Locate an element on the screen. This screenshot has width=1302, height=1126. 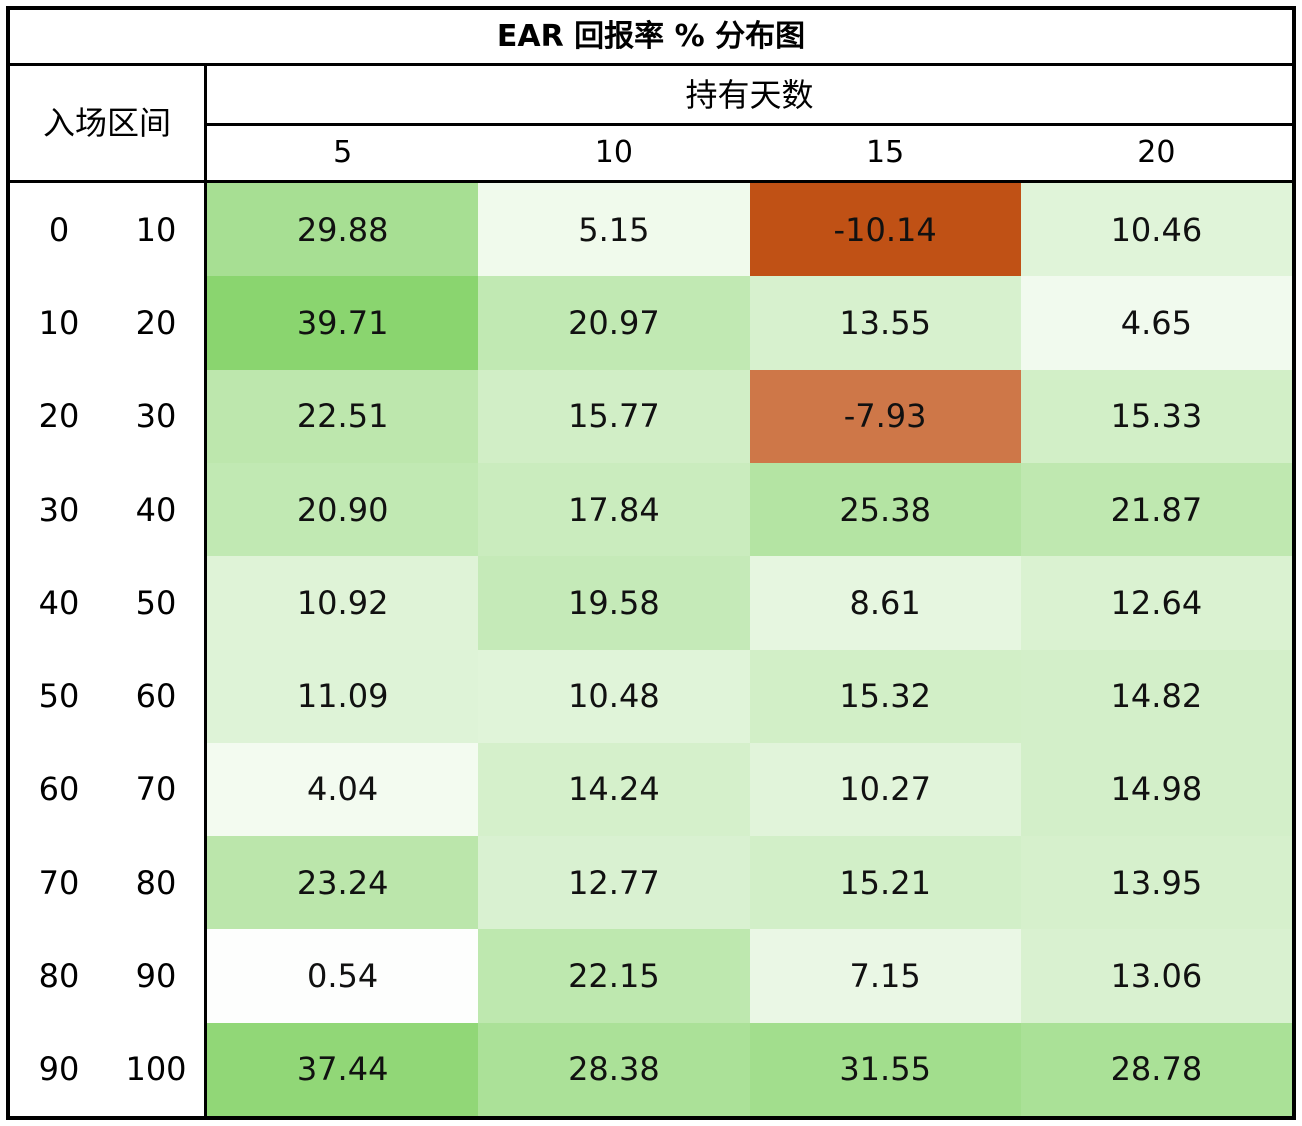
heatmap-cell: 0.54 is located at coordinates (343, 976).